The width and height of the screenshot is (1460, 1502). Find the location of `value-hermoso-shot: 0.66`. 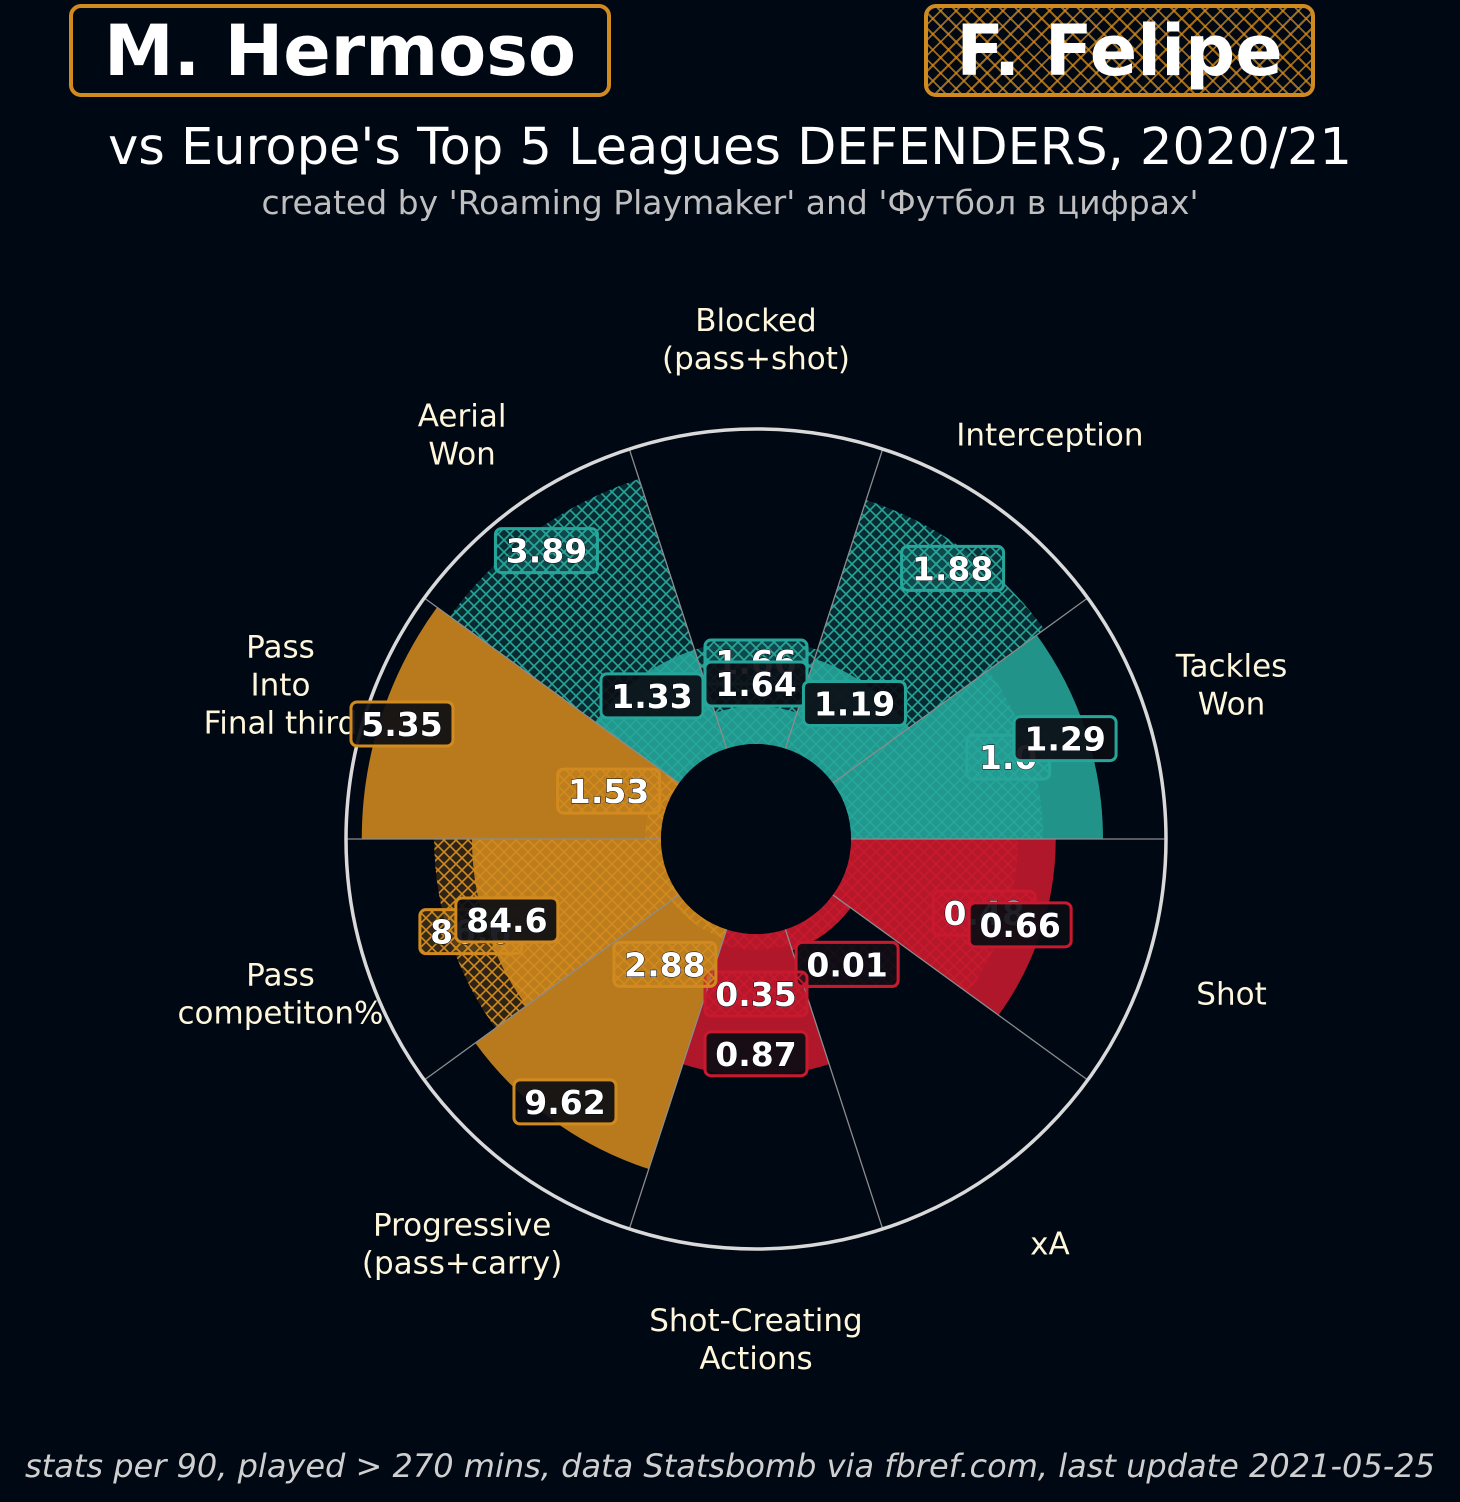

value-hermoso-shot: 0.66 is located at coordinates (1019, 925).